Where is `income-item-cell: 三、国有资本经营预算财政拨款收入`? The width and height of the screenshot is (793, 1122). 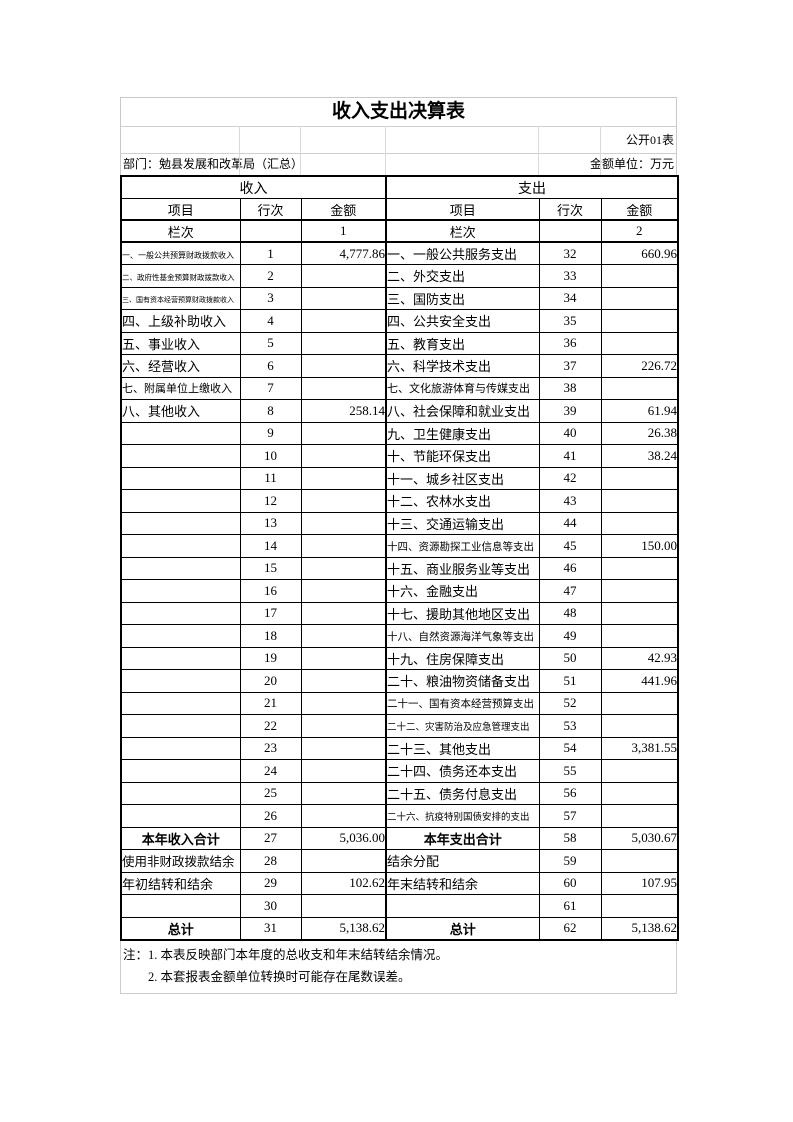
income-item-cell: 三、国有资本经营预算财政拨款收入 is located at coordinates (180, 298).